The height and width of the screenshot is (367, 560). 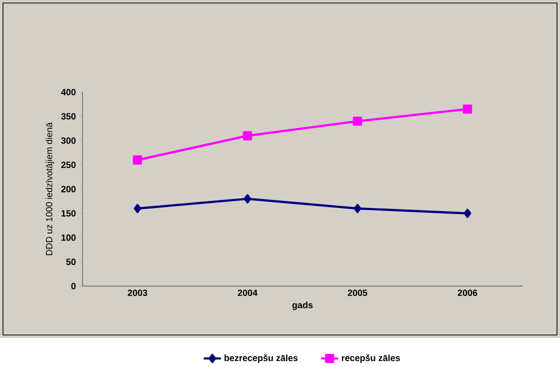 I want to click on y-tick-label: 250, so click(x=68, y=165).